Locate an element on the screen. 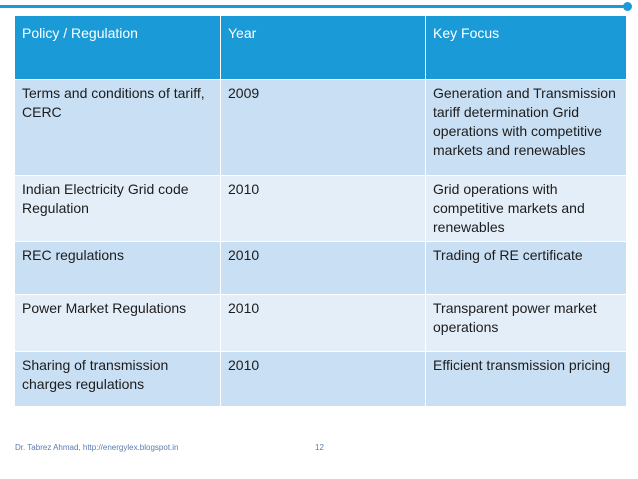 The width and height of the screenshot is (638, 479). header-year: Year is located at coordinates (323, 47).